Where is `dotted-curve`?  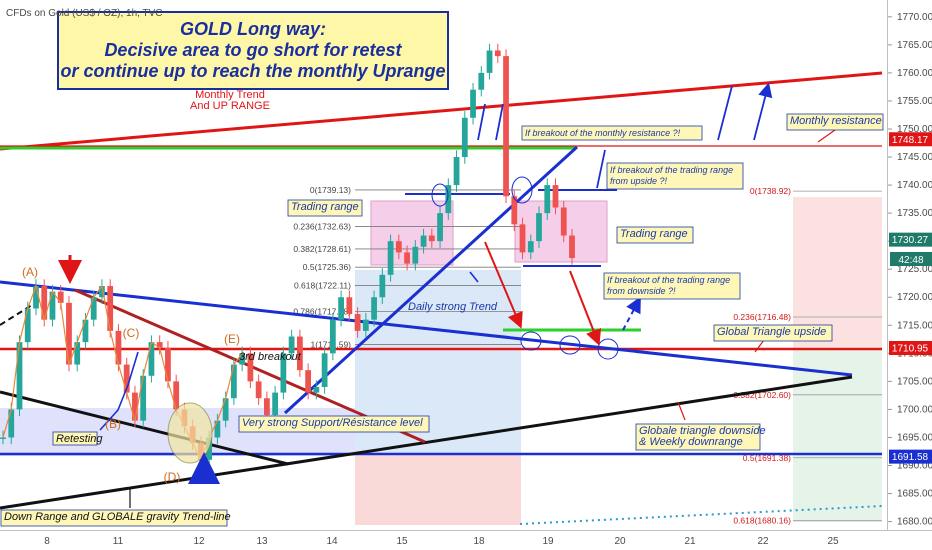
dotted-curve is located at coordinates (701, 515).